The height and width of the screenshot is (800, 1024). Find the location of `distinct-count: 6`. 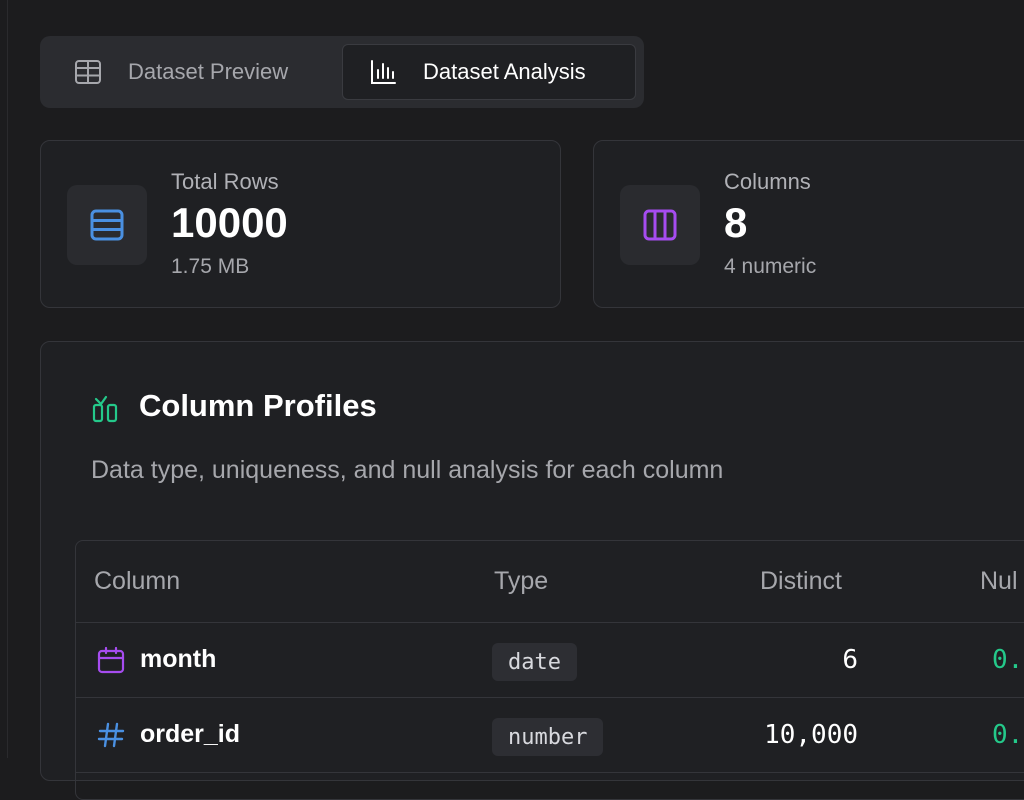

distinct-count: 6 is located at coordinates (850, 660).